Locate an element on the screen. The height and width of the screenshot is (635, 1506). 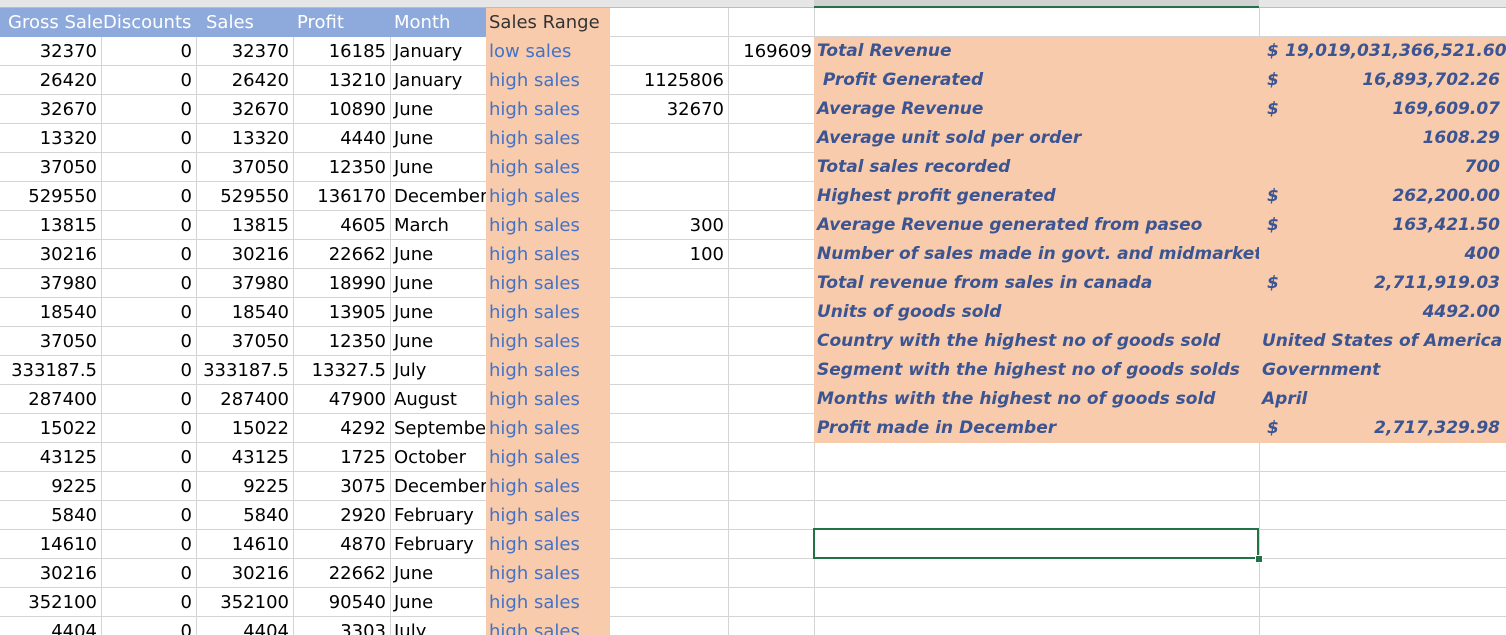
summary-value: Government is located at coordinates (1321, 370).